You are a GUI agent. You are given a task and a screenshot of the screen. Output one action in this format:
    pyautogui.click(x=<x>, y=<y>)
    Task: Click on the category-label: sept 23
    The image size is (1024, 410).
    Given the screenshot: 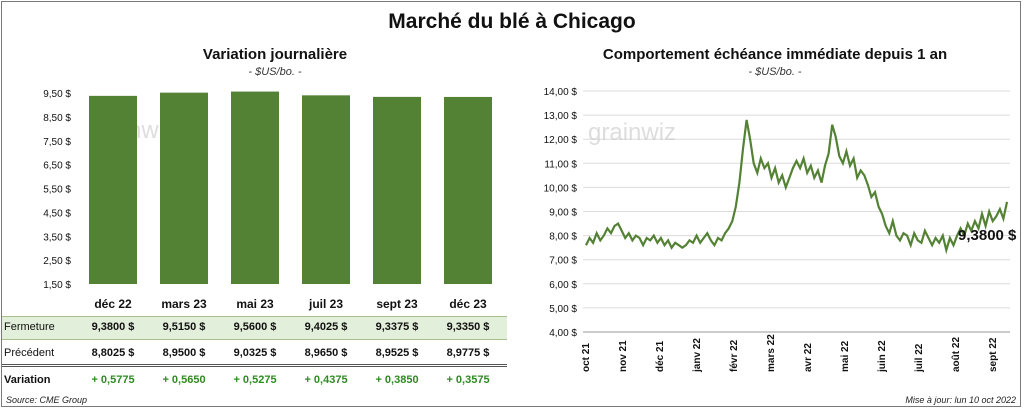 What is the action you would take?
    pyautogui.click(x=397, y=304)
    